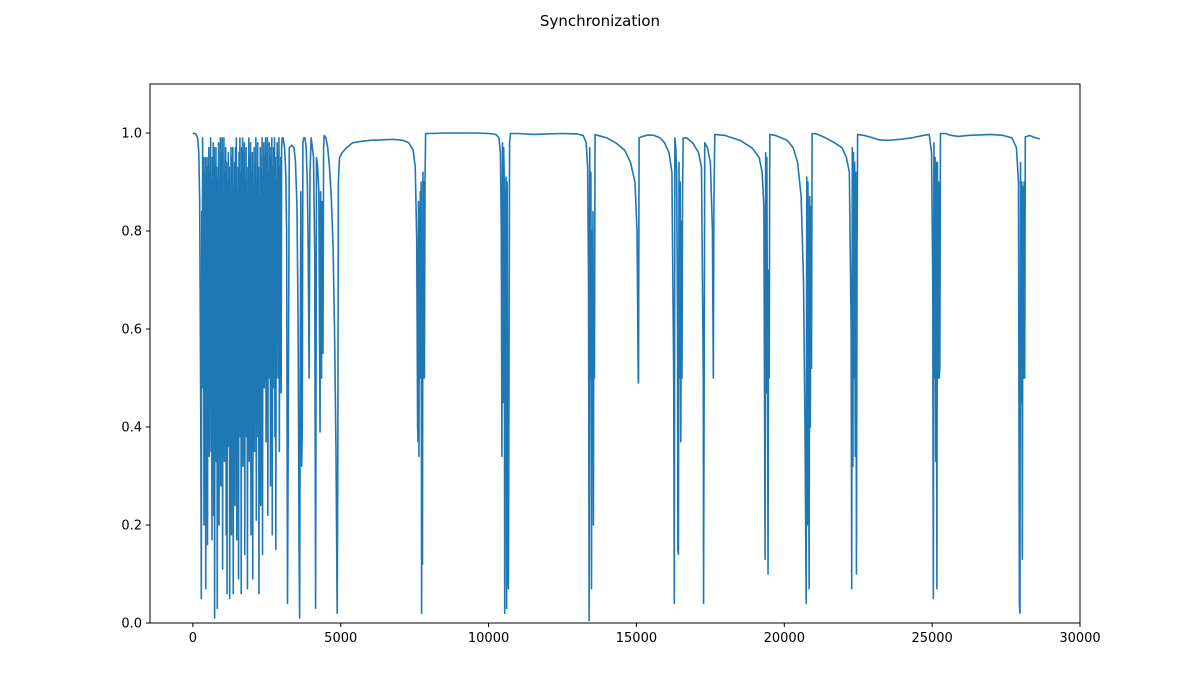 The height and width of the screenshot is (700, 1200). I want to click on x-tick-label: 0, so click(193, 638).